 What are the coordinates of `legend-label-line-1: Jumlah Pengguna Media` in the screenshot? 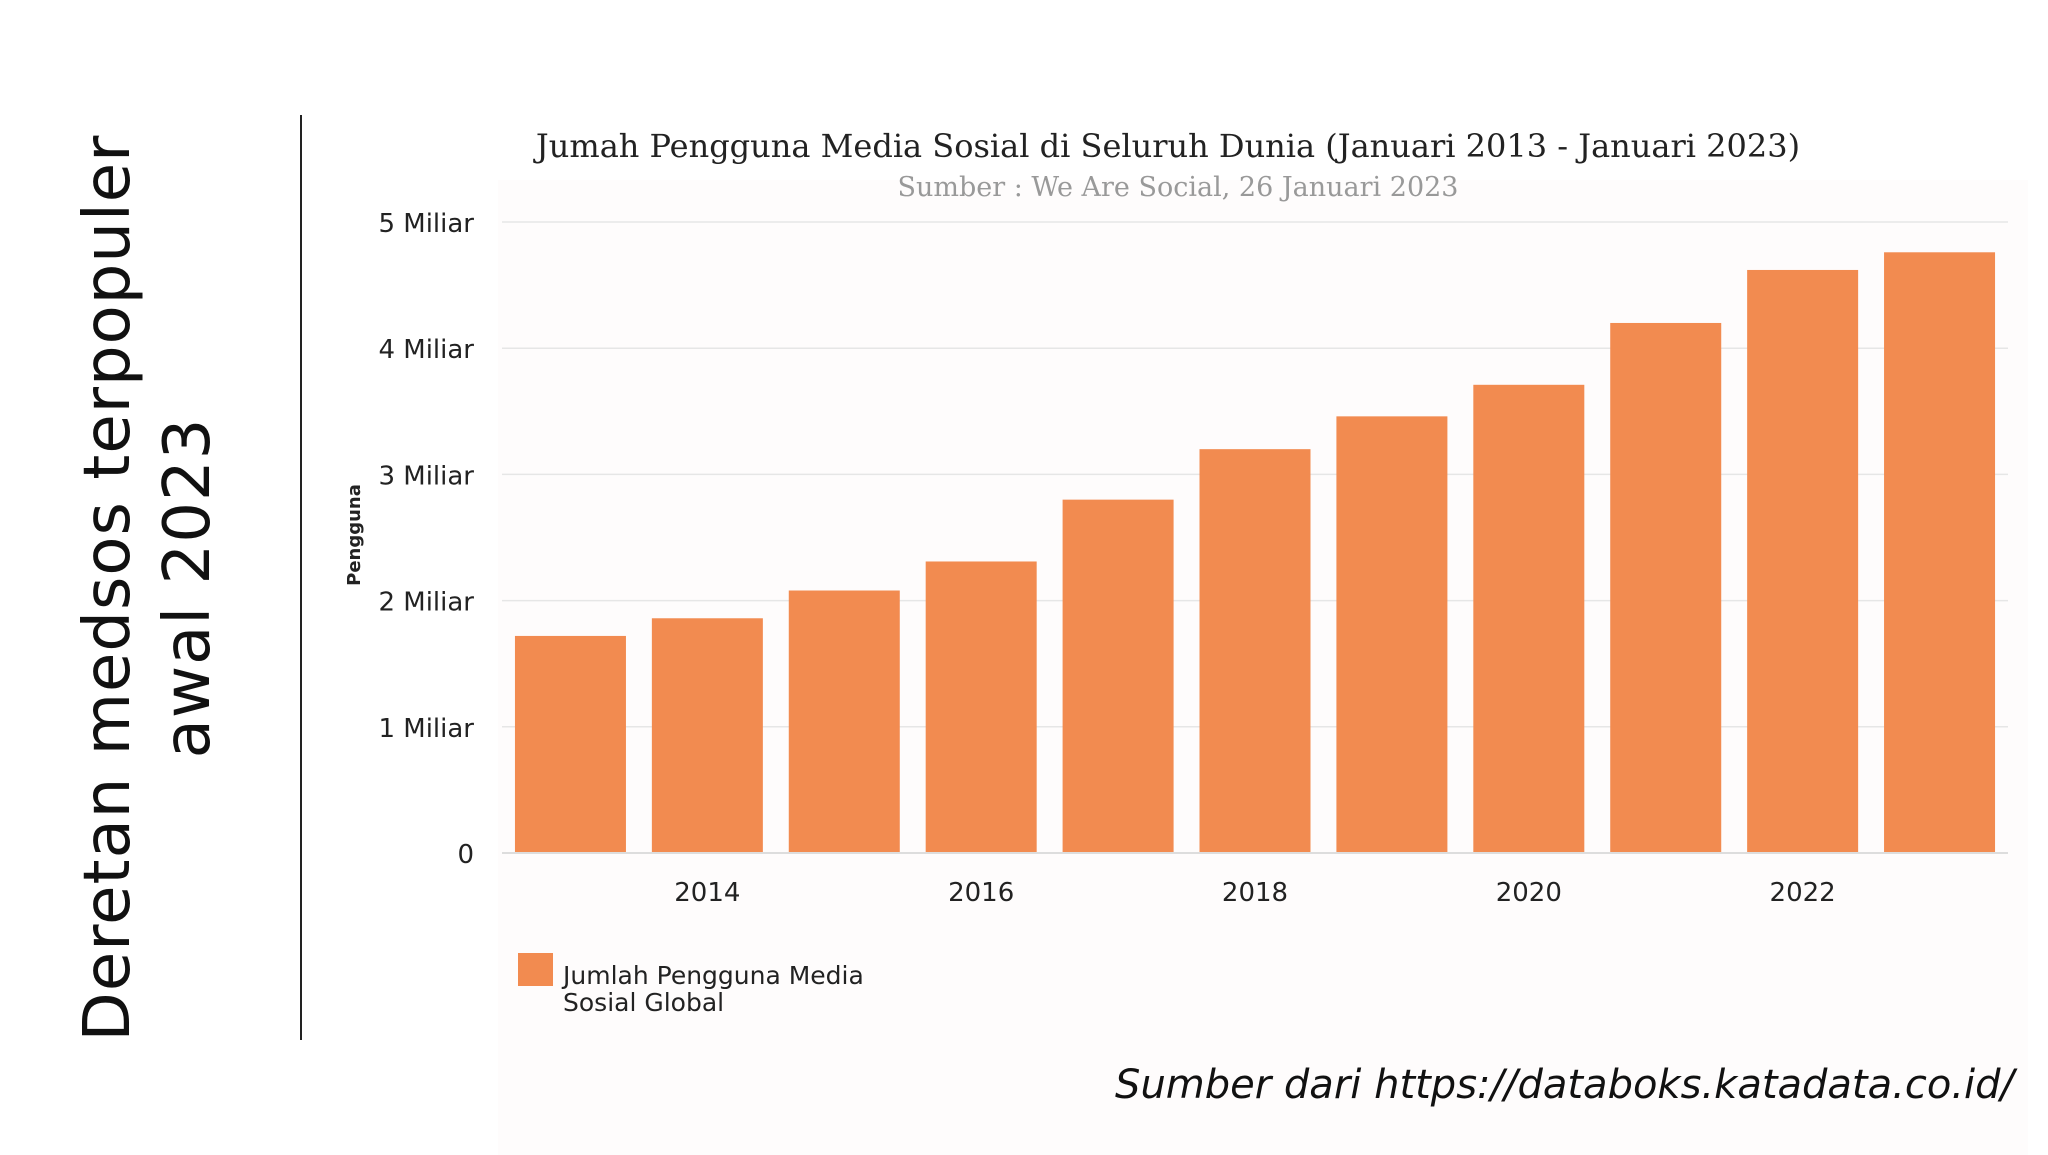 It's located at (712, 975).